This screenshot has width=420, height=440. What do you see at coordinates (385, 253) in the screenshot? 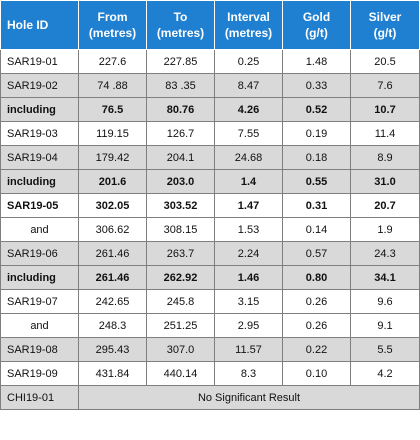
I see `cell-silver: 24.3` at bounding box center [385, 253].